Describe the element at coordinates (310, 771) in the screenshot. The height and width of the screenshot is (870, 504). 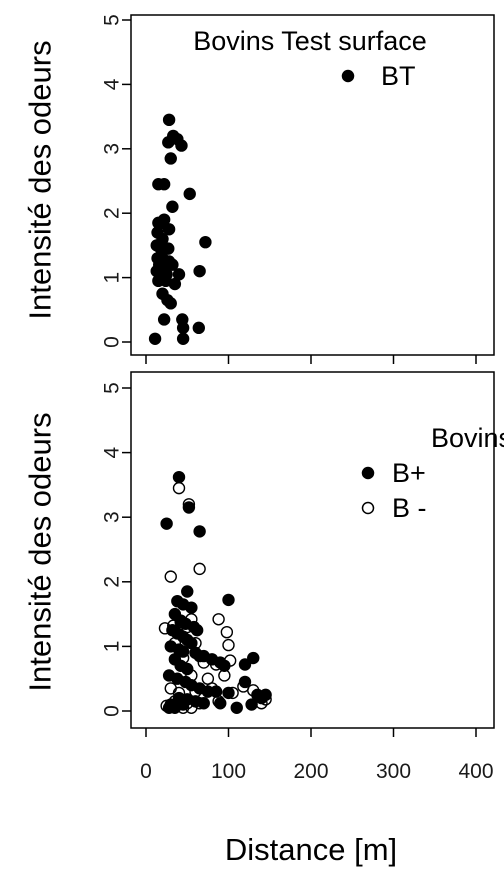
I see `x-tick-label: 200` at that location.